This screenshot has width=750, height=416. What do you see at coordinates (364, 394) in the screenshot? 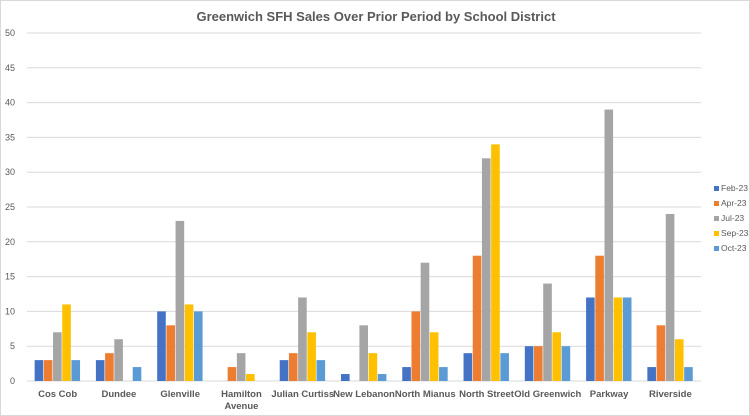
I see `x-tick-label: New Lebanon` at bounding box center [364, 394].